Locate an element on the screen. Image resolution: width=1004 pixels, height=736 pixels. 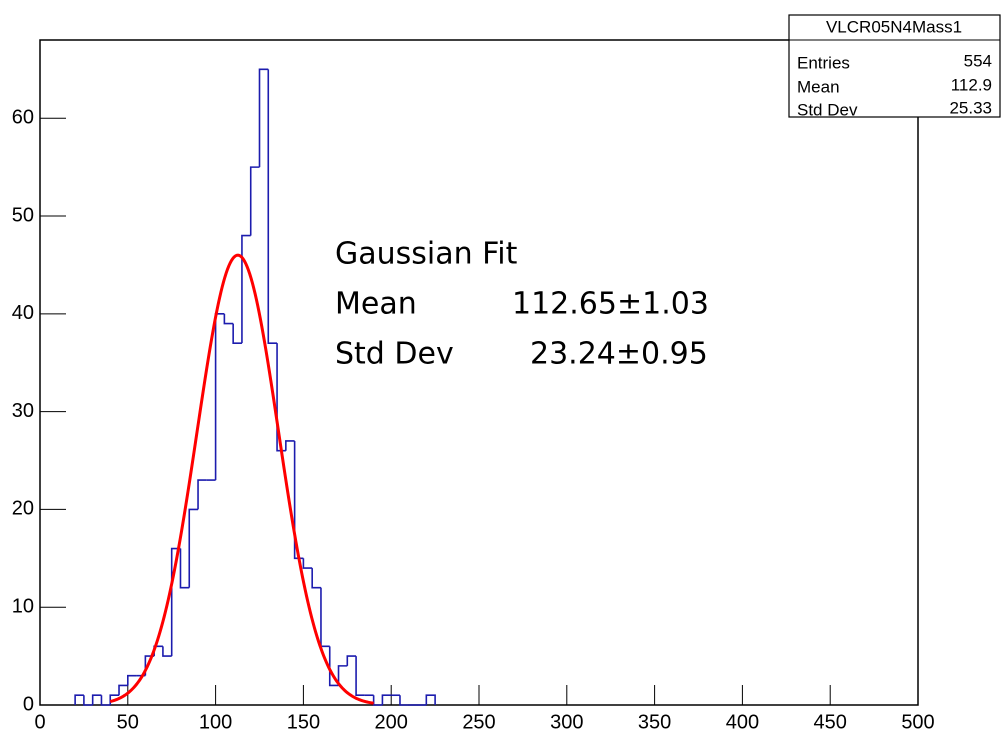
x-tick-label: 500 is located at coordinates (917, 722).